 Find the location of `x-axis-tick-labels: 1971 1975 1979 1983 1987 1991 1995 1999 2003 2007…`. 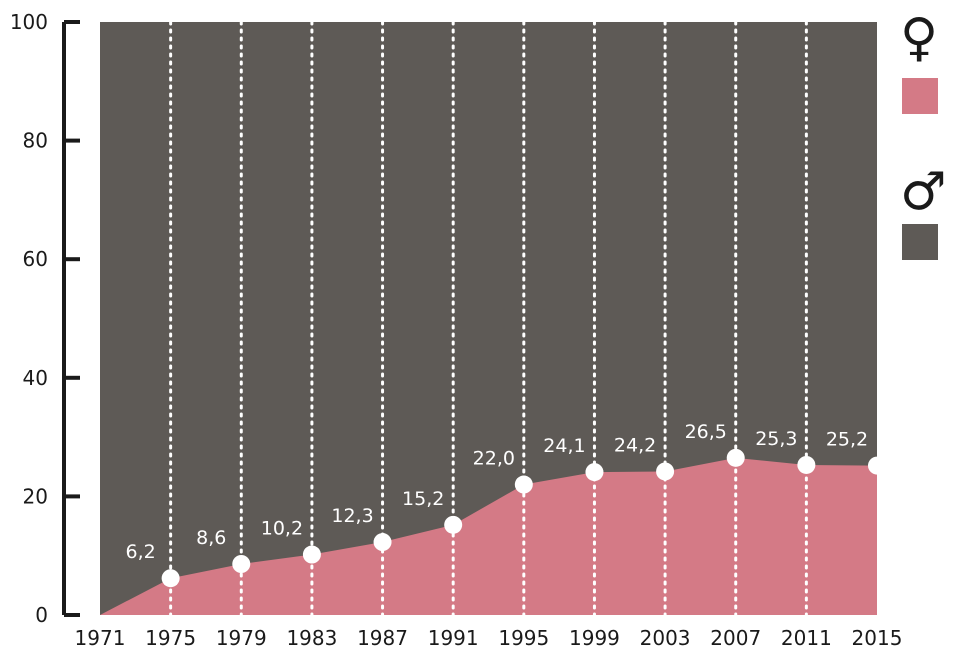

x-axis-tick-labels: 1971 1975 1979 1983 1987 1991 1995 1999 2003 2007… is located at coordinates (489, 638).